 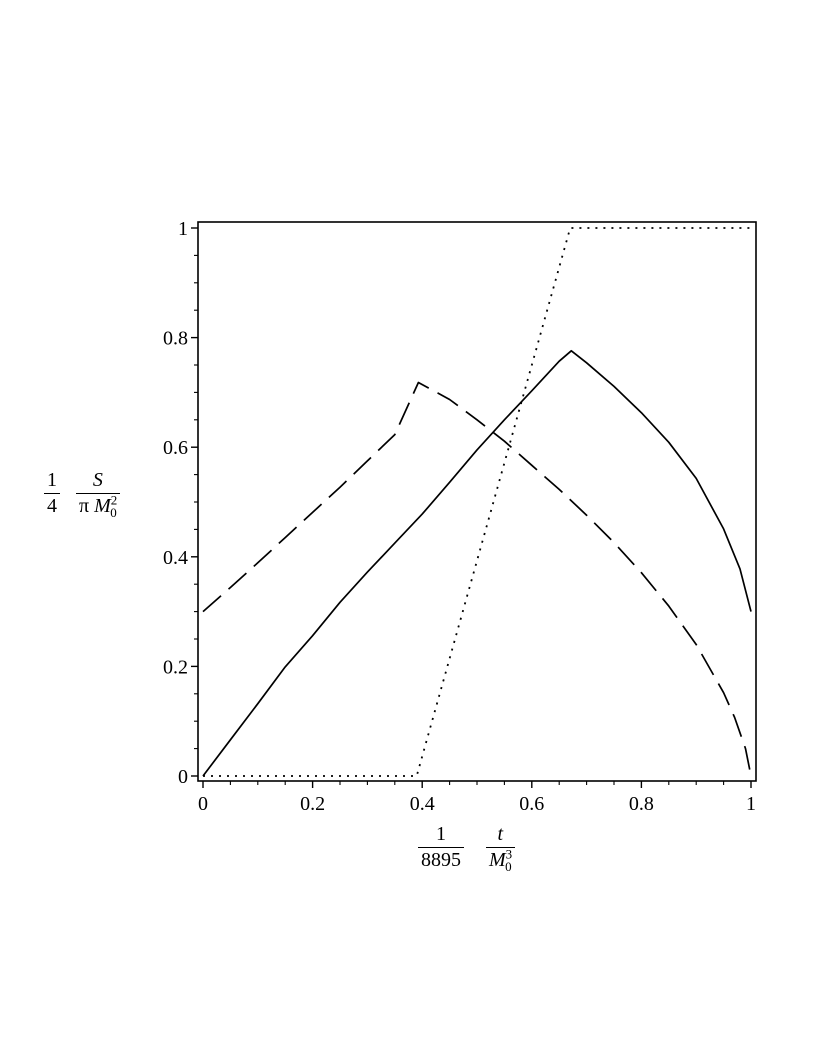 I want to click on ylabel-den: π M20, so click(x=98, y=506).